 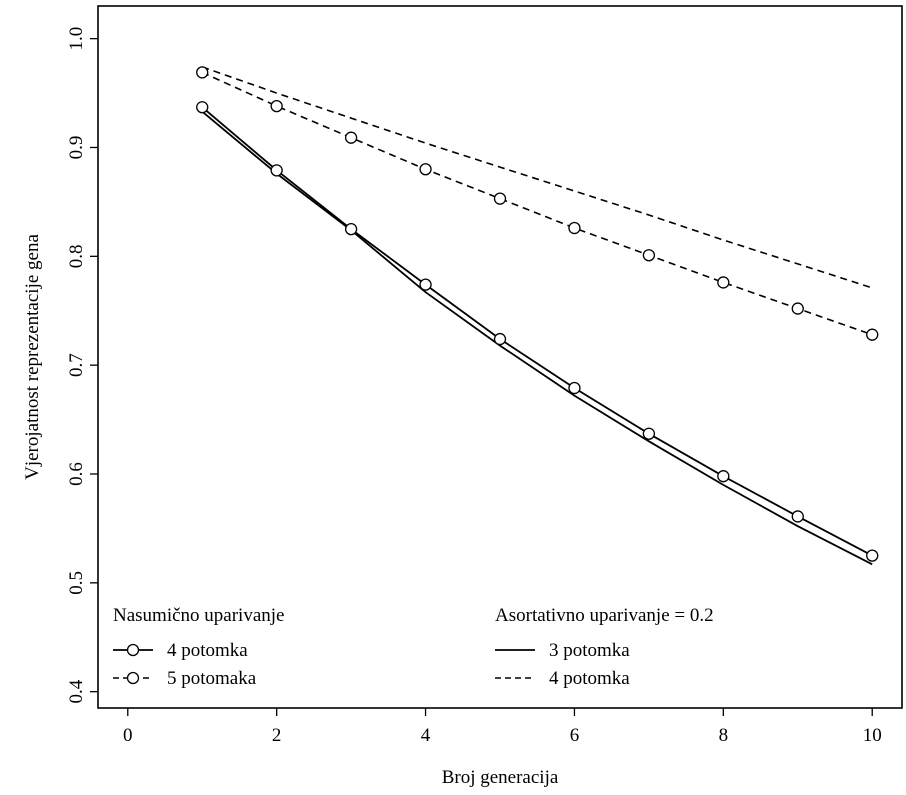 What do you see at coordinates (76, 474) in the screenshot?
I see `y-tick-label: 0.6` at bounding box center [76, 474].